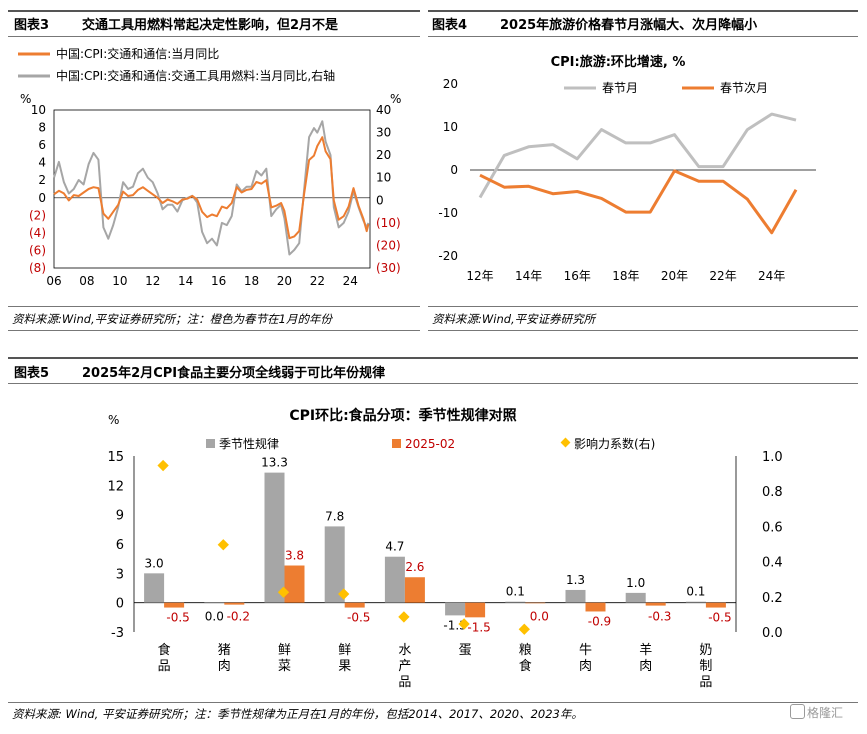  Describe the element at coordinates (251, 281) in the screenshot. I see `x-tick-label: 18` at that location.